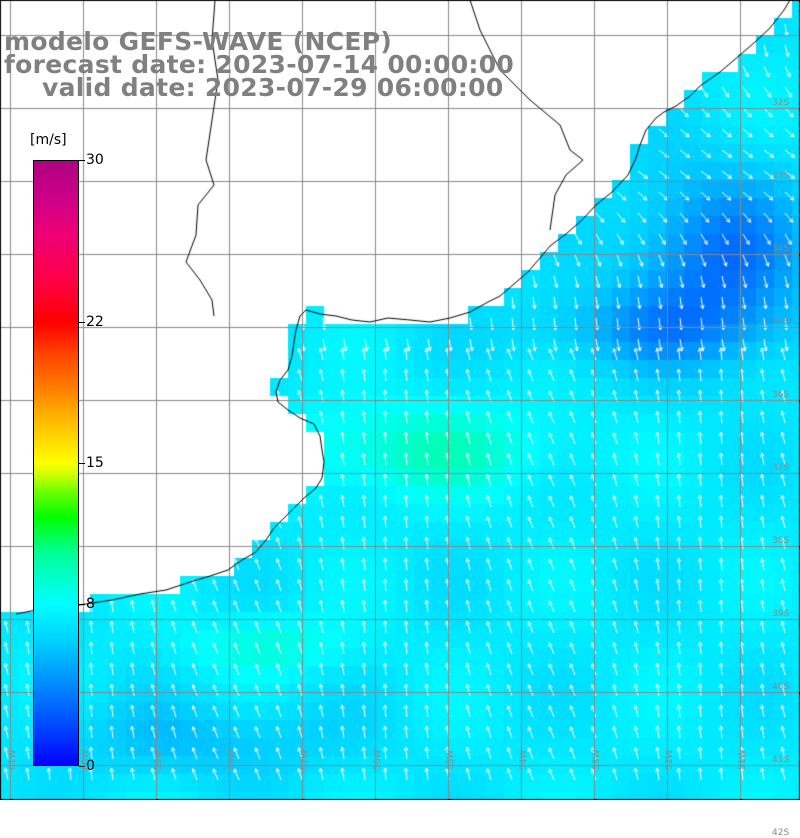  Describe the element at coordinates (524, 759) in the screenshot. I see `longitude-label: 54W` at that location.